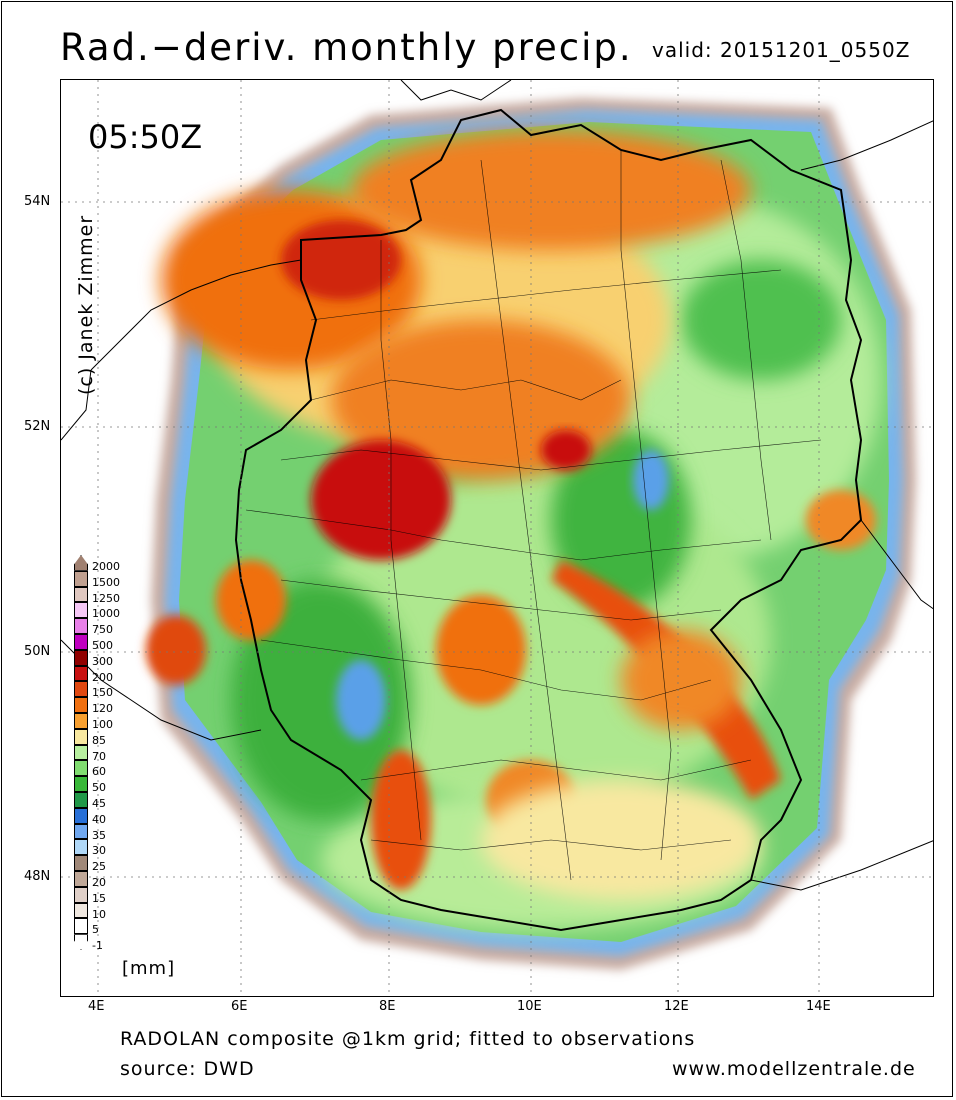 The width and height of the screenshot is (956, 1100). What do you see at coordinates (102, 630) in the screenshot?
I see `legend-value-label: 750` at bounding box center [102, 630].